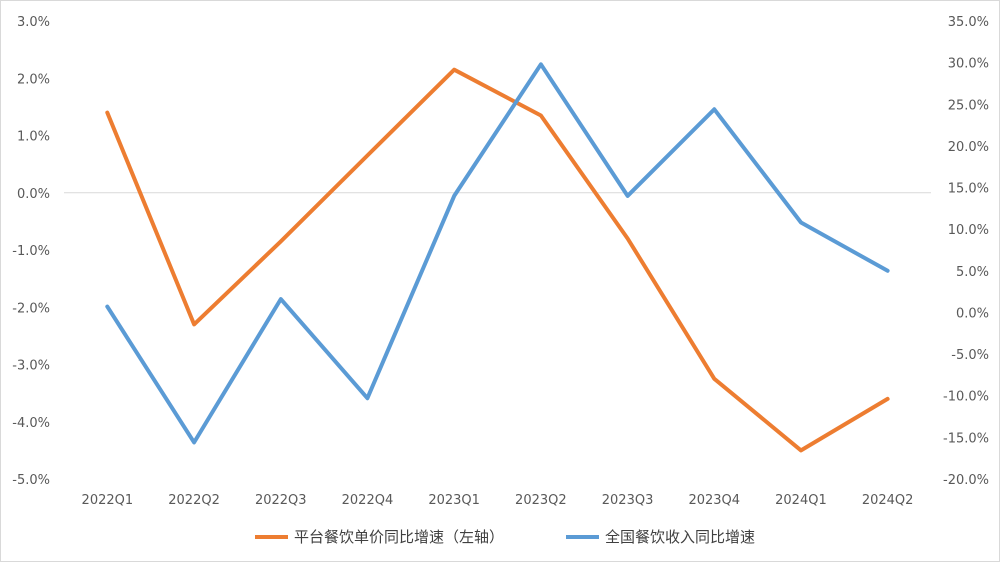 The width and height of the screenshot is (1000, 562). What do you see at coordinates (714, 500) in the screenshot?
I see `x-tick-label: 2023Q4` at bounding box center [714, 500].